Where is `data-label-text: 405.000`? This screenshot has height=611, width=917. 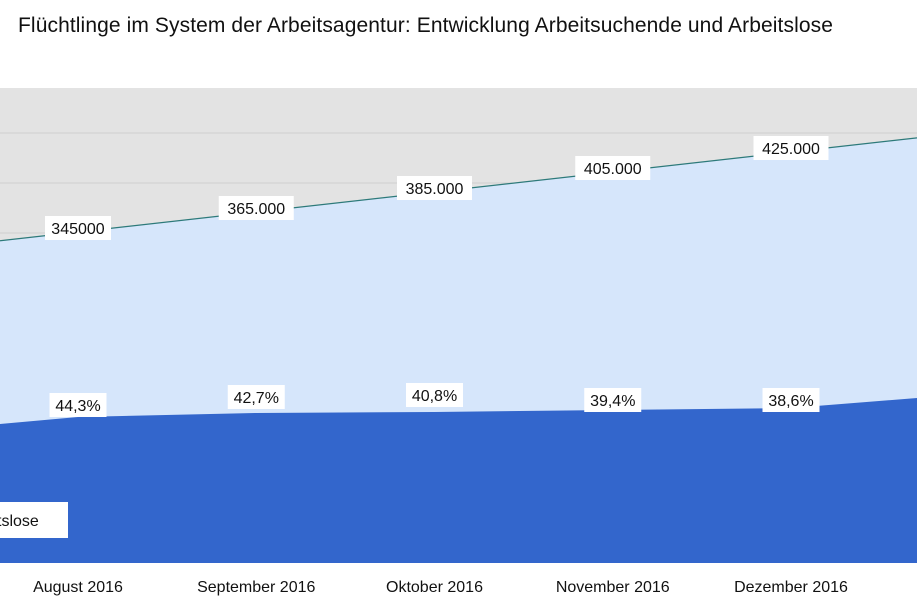
data-label-text: 405.000 is located at coordinates (613, 169).